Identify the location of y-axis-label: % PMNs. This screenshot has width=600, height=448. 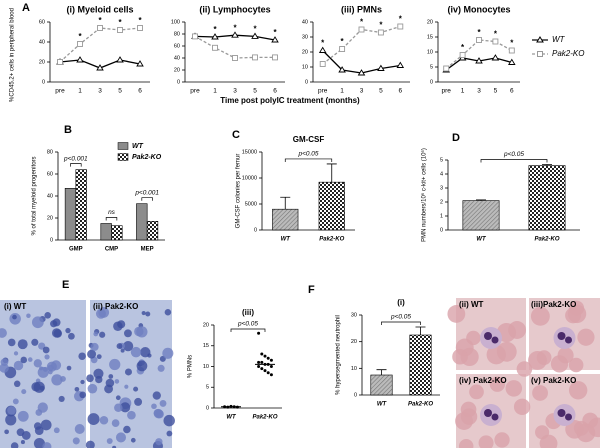
(191, 366).